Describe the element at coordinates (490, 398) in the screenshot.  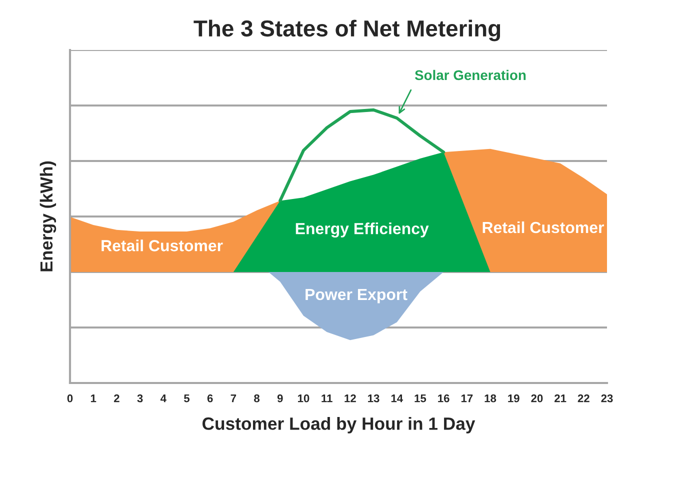
I see `x-tick-label: 18` at that location.